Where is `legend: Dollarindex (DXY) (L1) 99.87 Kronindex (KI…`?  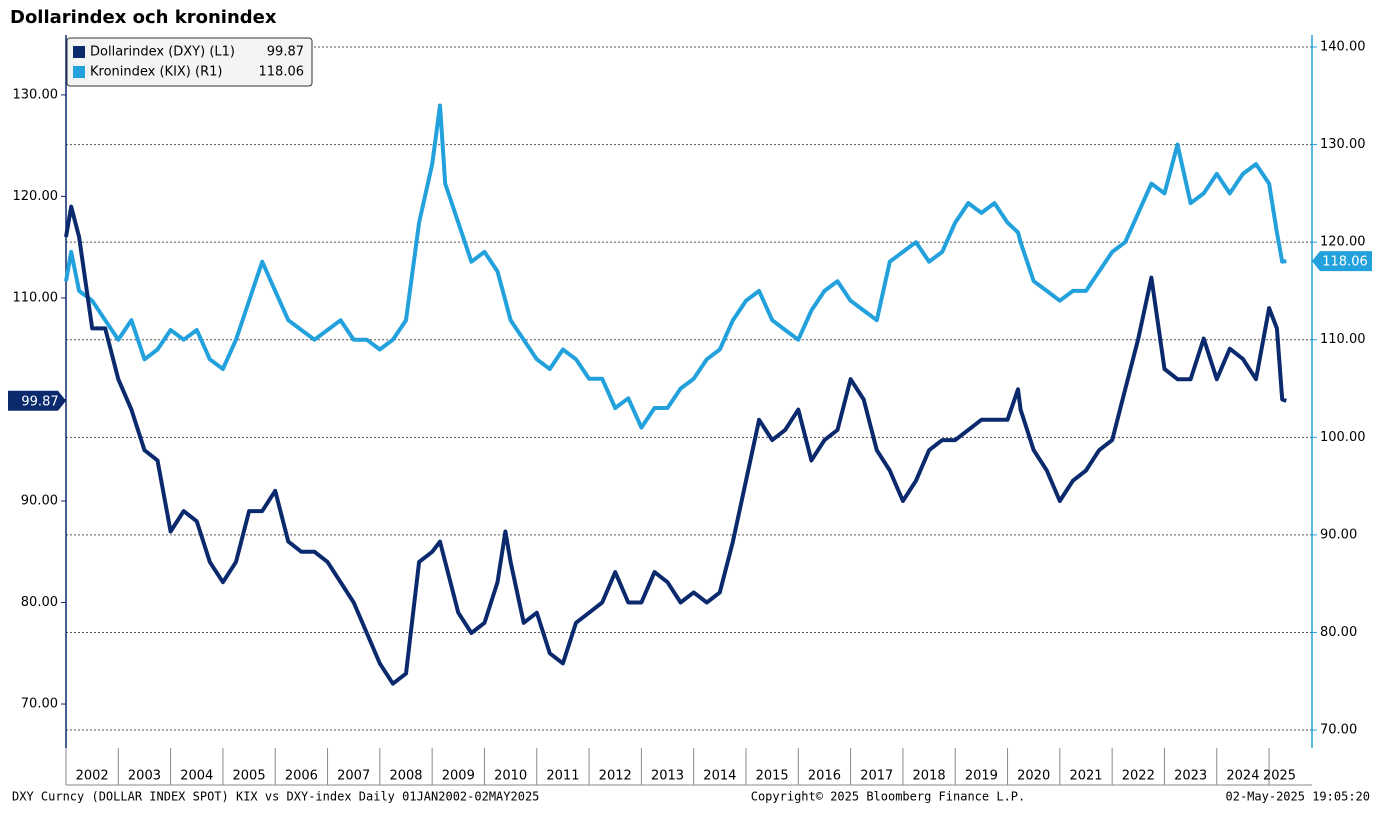
legend: Dollarindex (DXY) (L1) 99.87 Kronindex (KI… is located at coordinates (189, 62).